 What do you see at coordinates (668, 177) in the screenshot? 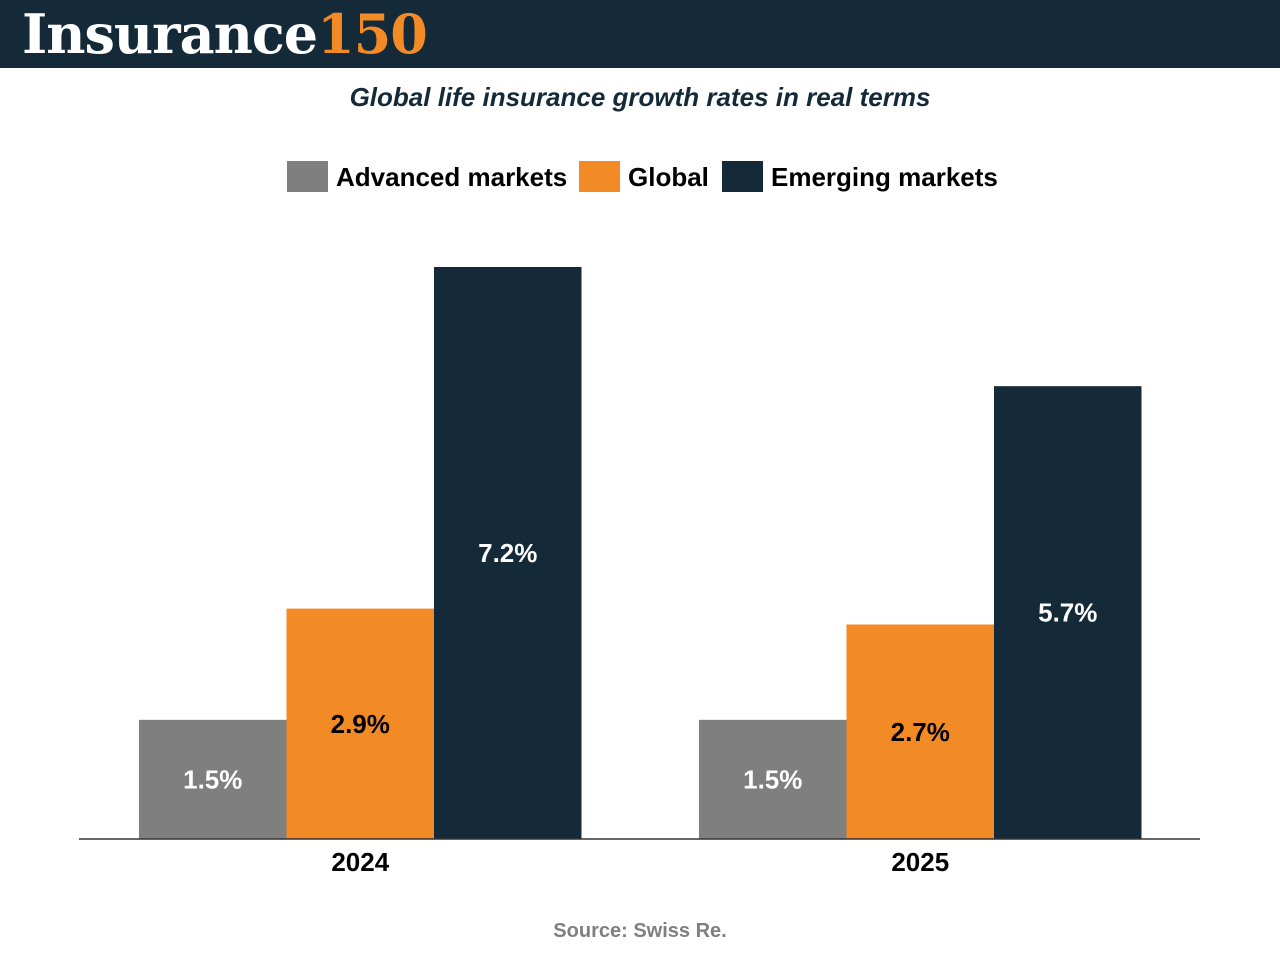
I see `legend-label: Global` at bounding box center [668, 177].